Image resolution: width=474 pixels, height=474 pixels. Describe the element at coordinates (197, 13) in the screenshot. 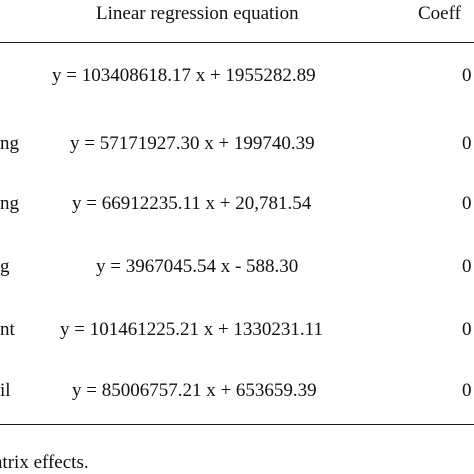

I see `header-equation: Linear regression equation` at that location.